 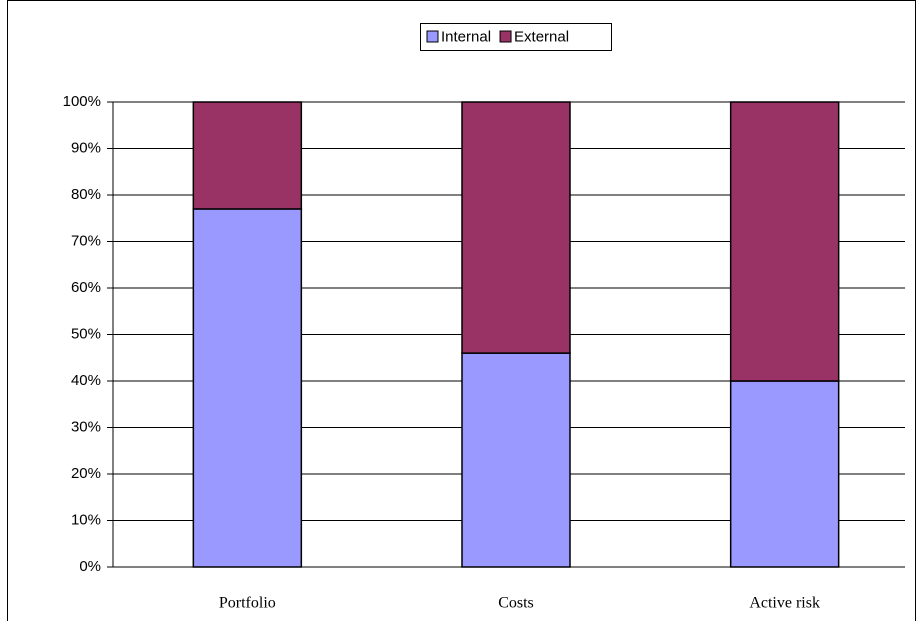 I want to click on y-tick-label: 30%, so click(x=86, y=426).